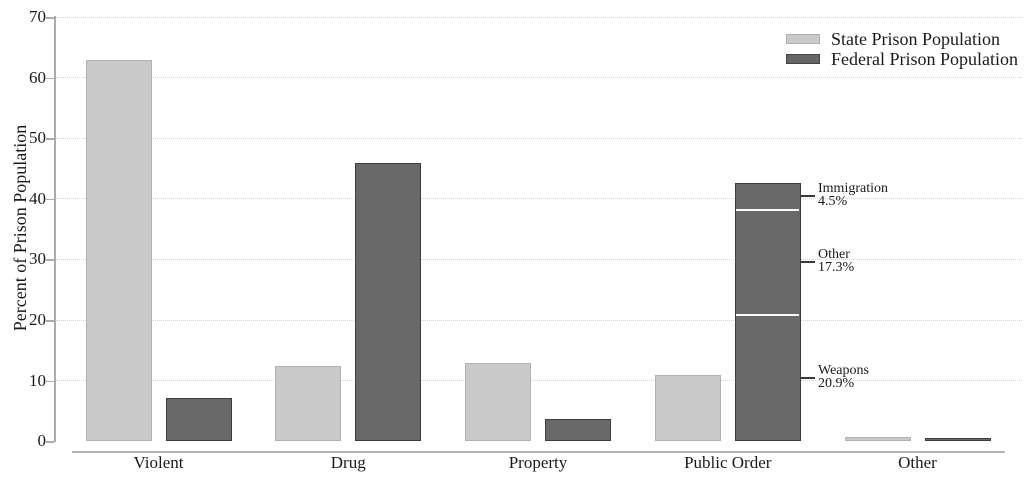 Image resolution: width=1024 pixels, height=478 pixels. I want to click on y-tick-label-50: 50, so click(37, 138).